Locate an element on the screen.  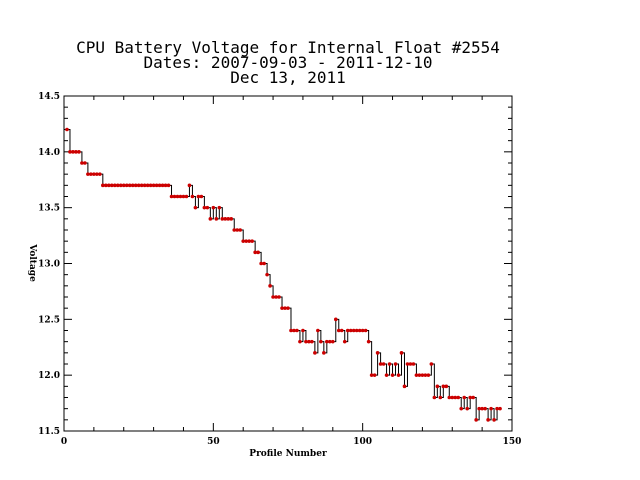
chart-title-line-2: Dates: 2007-09-03 - 2011-12-10 is located at coordinates (288, 62).